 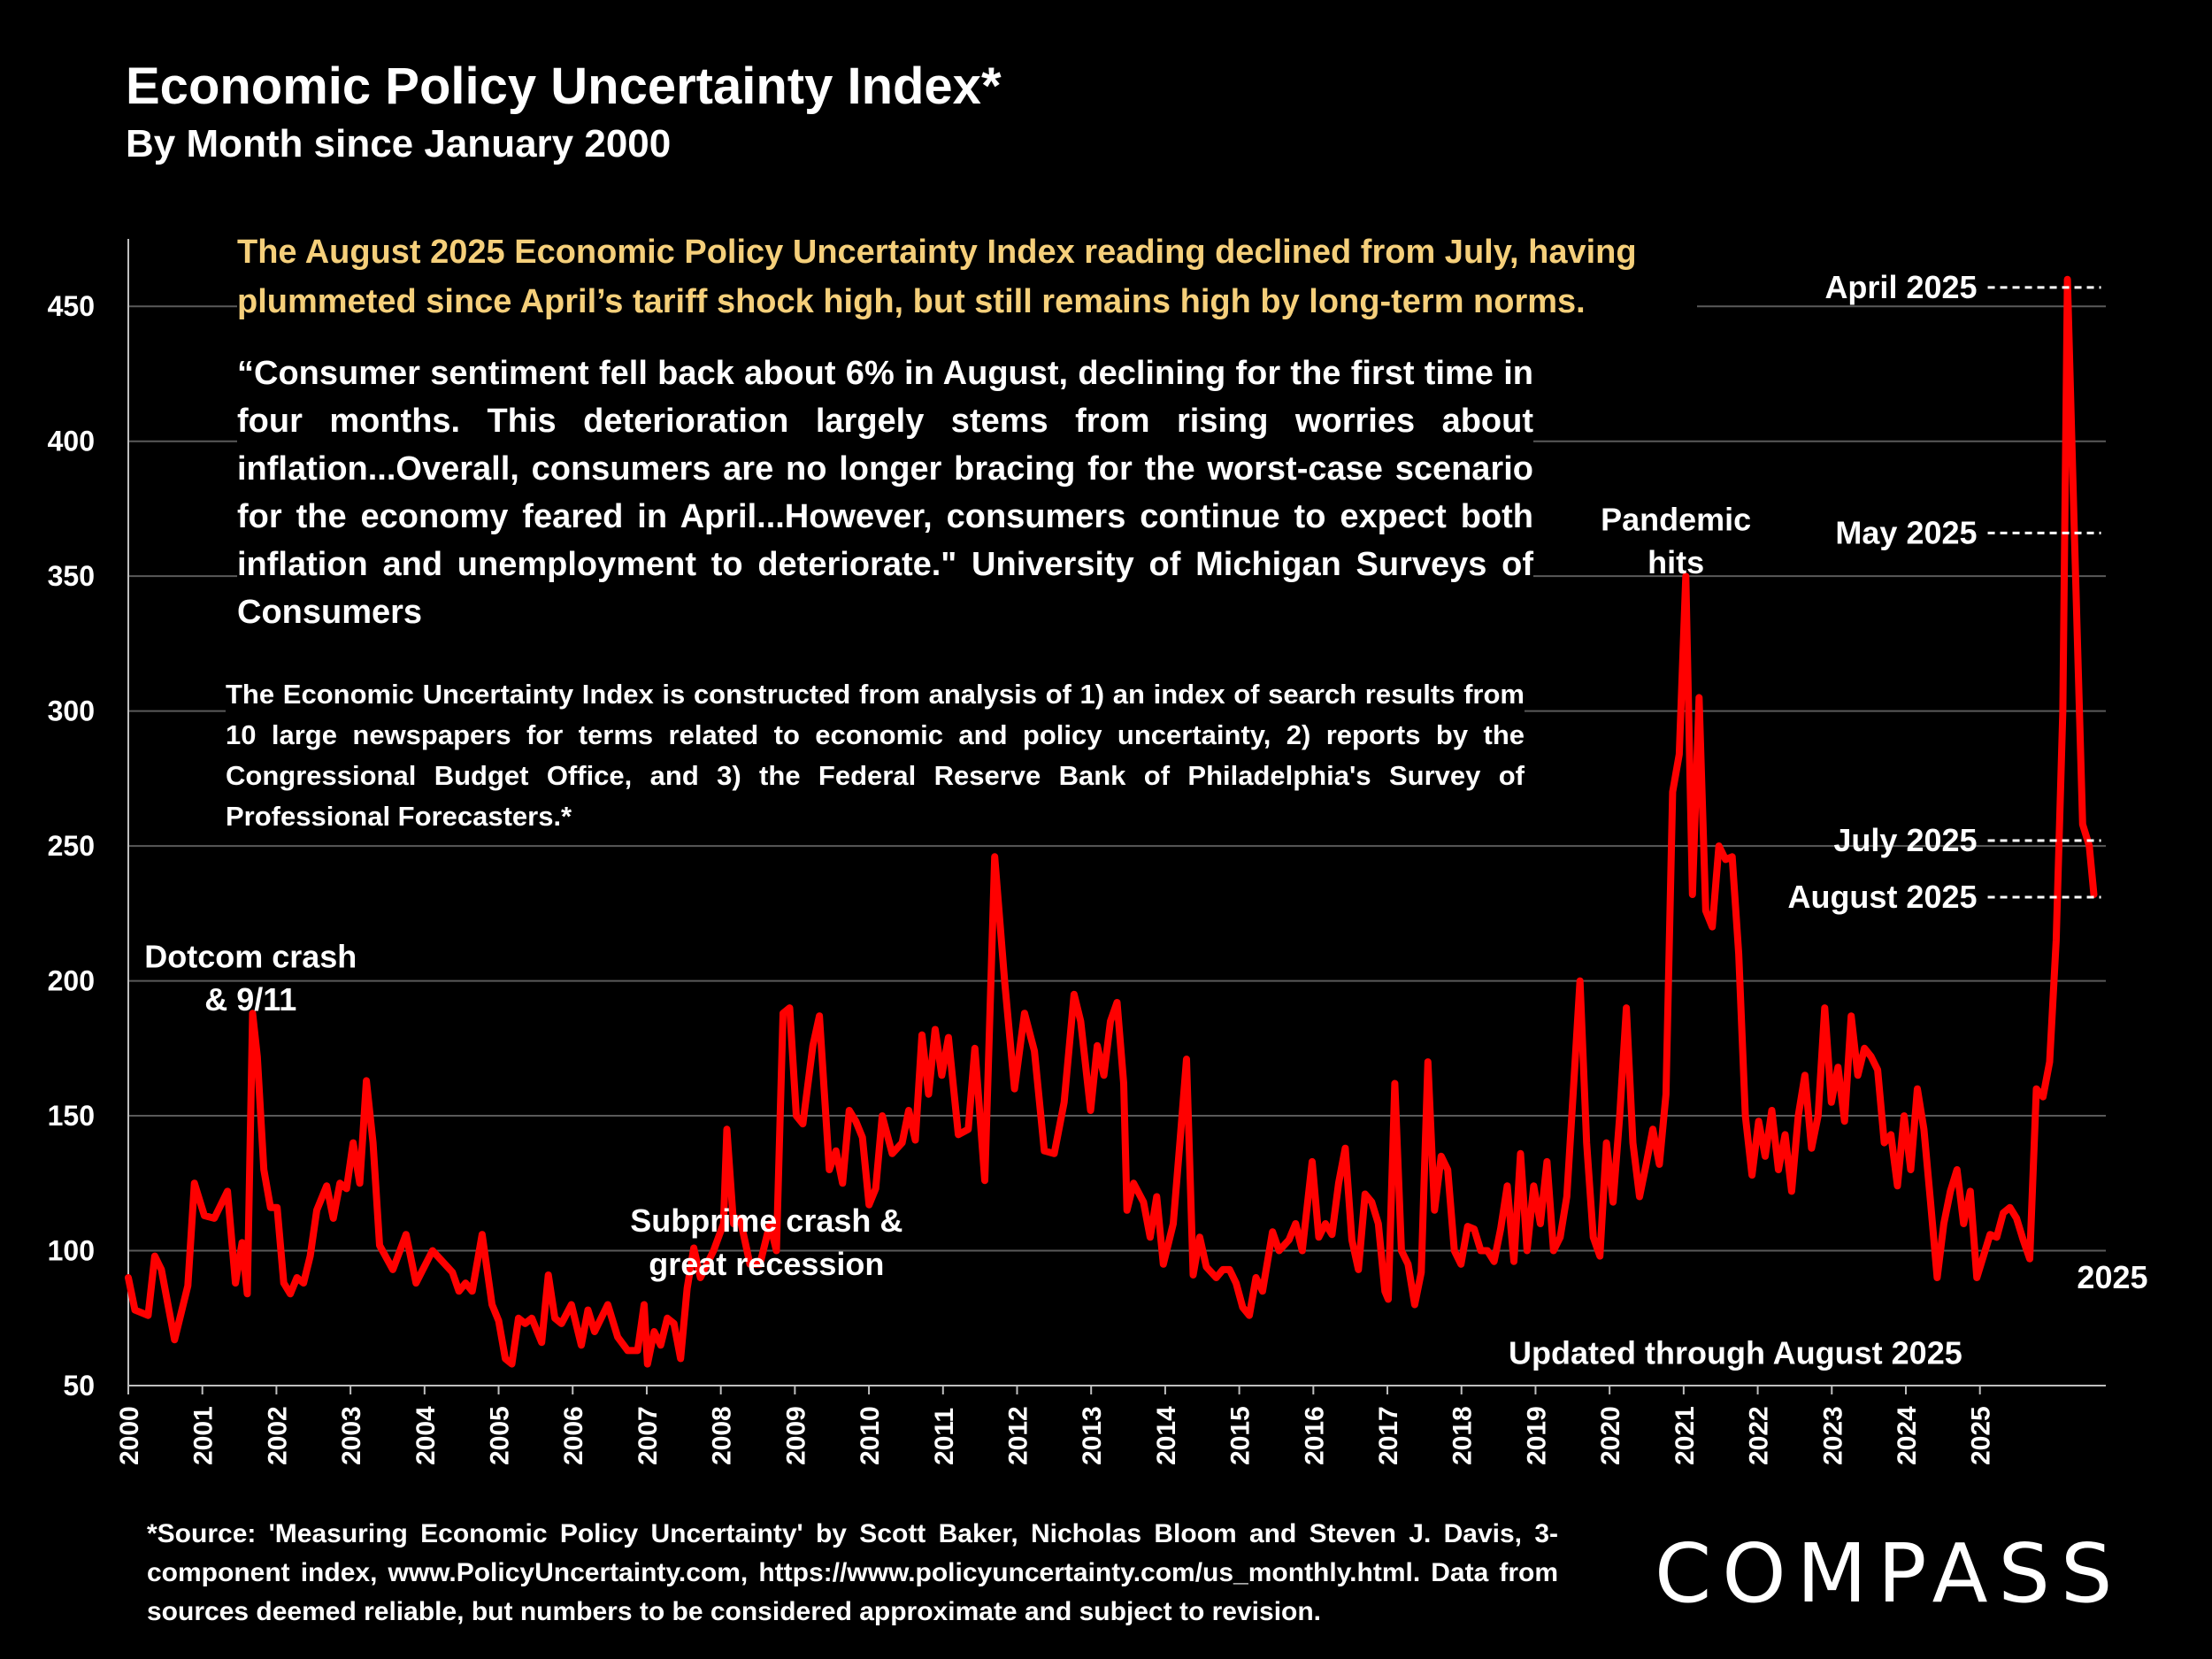 What do you see at coordinates (250, 999) in the screenshot?
I see `chart-annotation: & 9/11` at bounding box center [250, 999].